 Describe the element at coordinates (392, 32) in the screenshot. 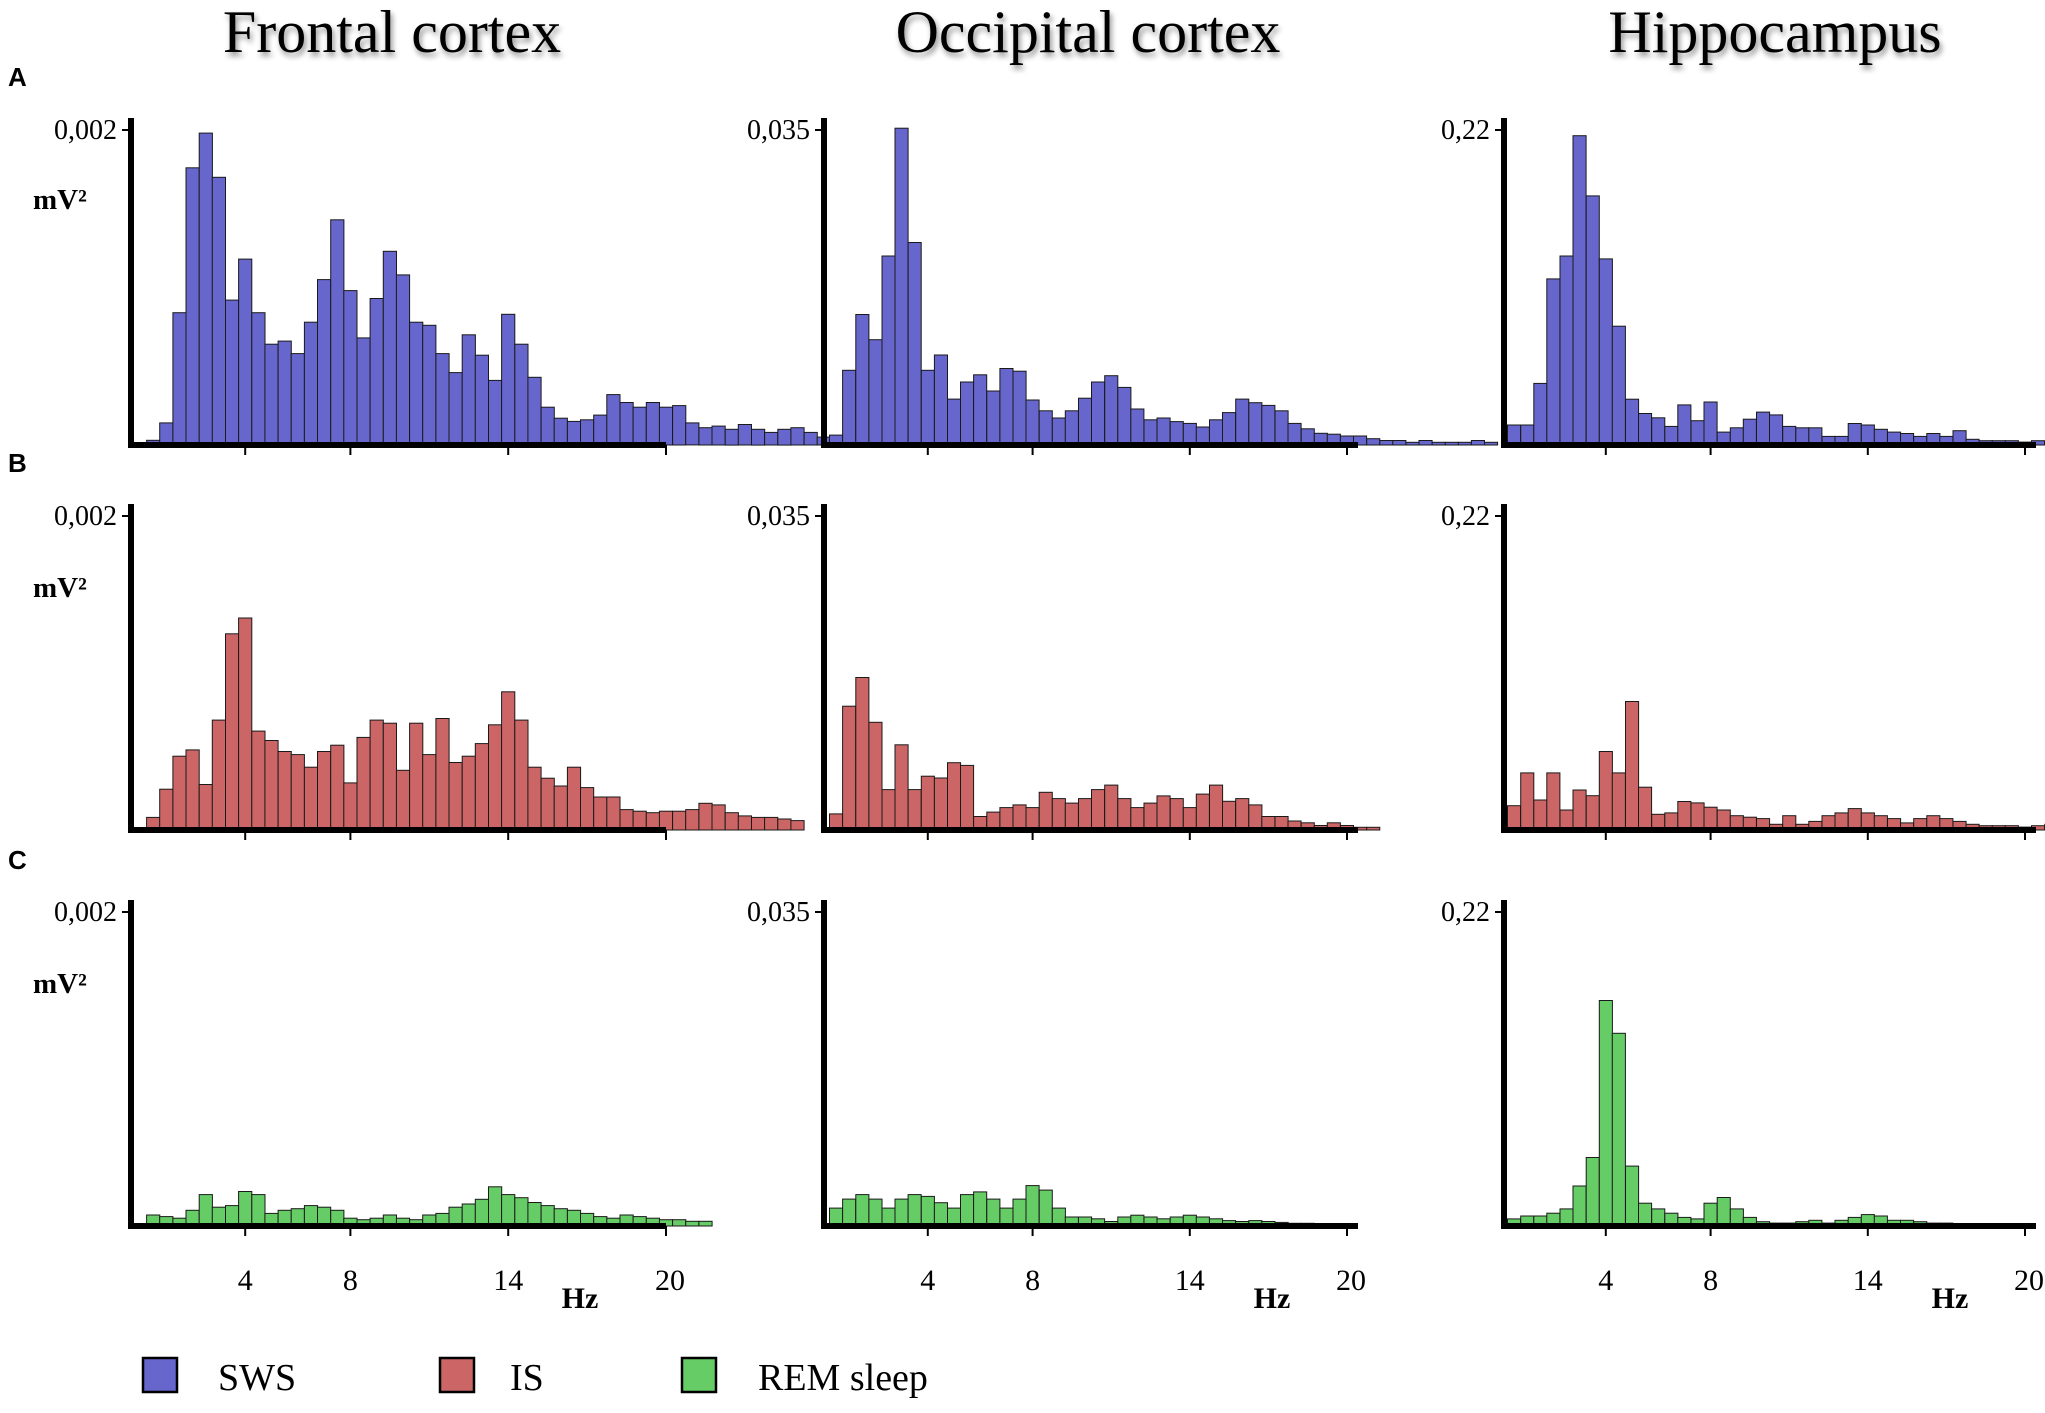

I see `column-title-frontal: Frontal cortex` at that location.